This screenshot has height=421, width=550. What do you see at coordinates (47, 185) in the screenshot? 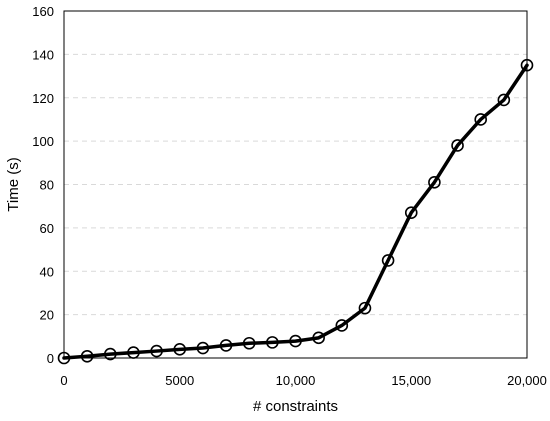
I see `y-tick-label: 80` at bounding box center [47, 185].